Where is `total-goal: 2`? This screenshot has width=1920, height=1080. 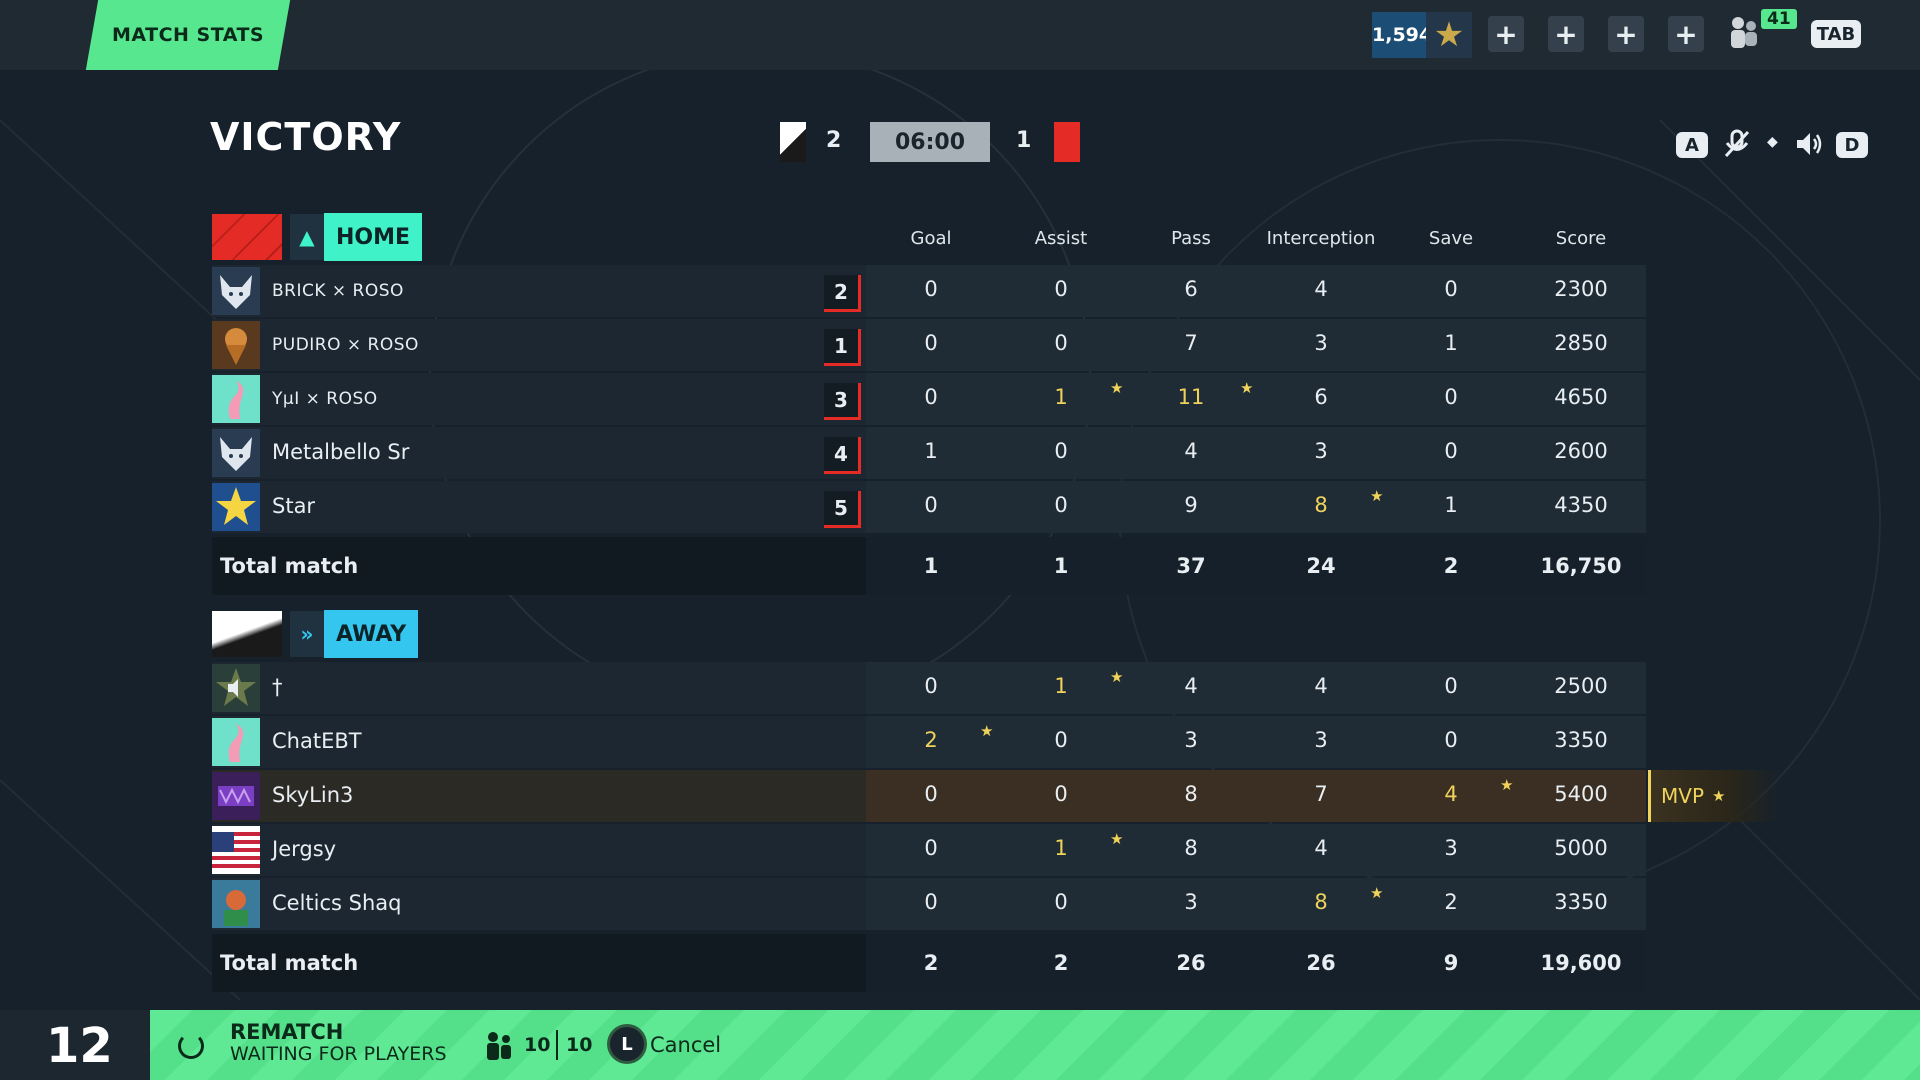
total-goal: 2 is located at coordinates (931, 963).